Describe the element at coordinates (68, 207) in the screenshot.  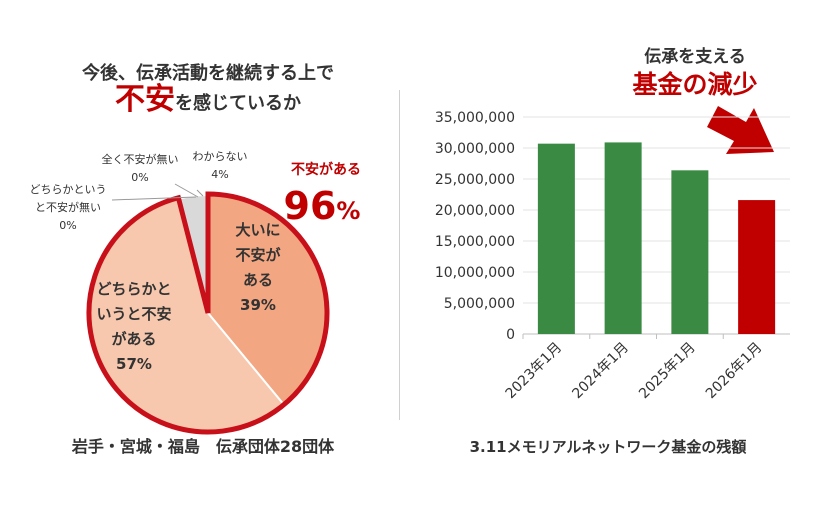
I see `pie-slice-label-2: どちらかというと不安が無い 0%` at that location.